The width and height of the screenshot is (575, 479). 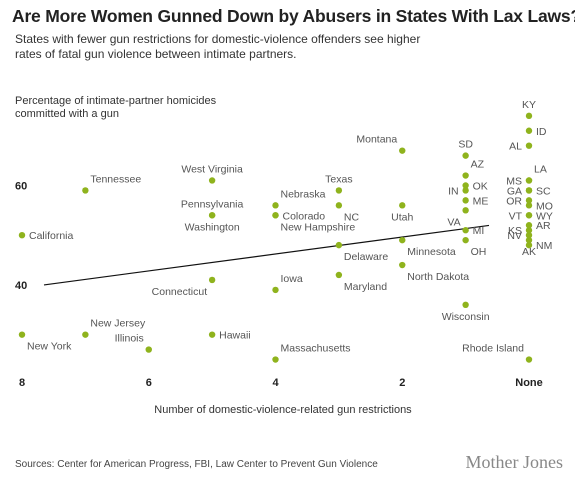 What do you see at coordinates (465, 305) in the screenshot?
I see `point-wisconsin` at bounding box center [465, 305].